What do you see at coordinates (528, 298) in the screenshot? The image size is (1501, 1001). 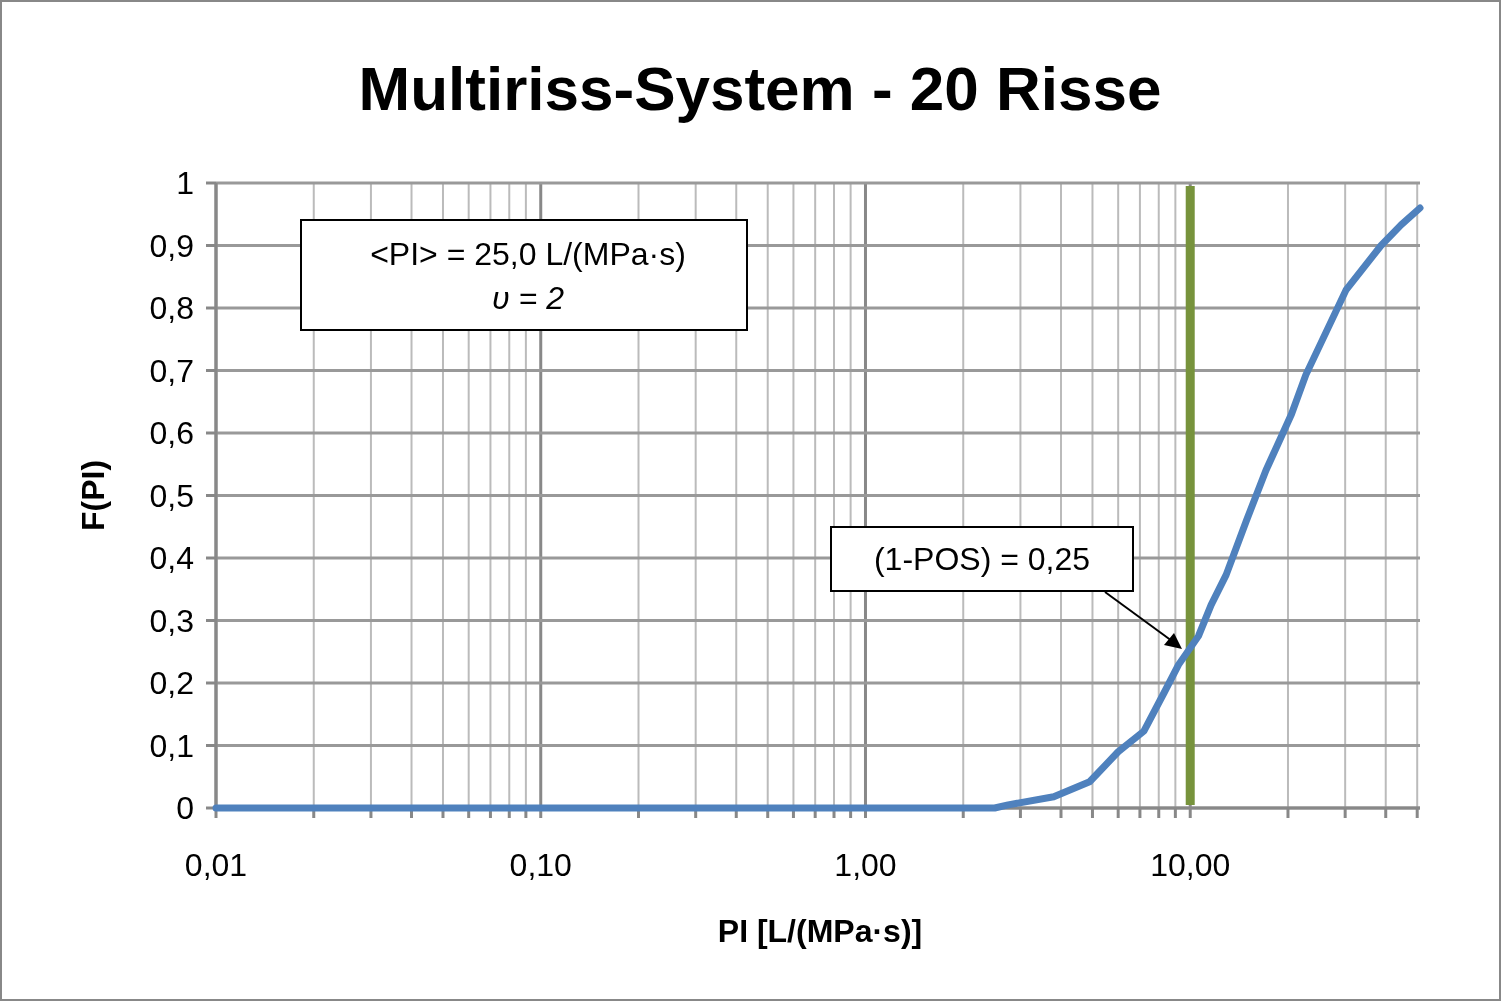 I see `annotation: υ = 2` at bounding box center [528, 298].